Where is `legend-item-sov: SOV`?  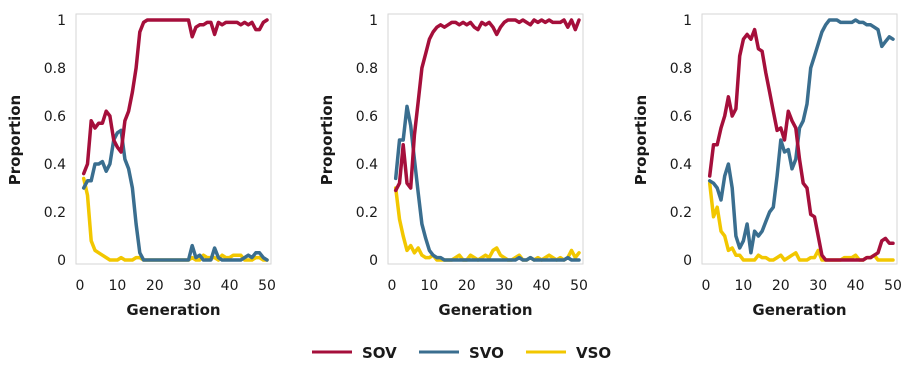
legend-item-sov: SOV is located at coordinates (354, 353).